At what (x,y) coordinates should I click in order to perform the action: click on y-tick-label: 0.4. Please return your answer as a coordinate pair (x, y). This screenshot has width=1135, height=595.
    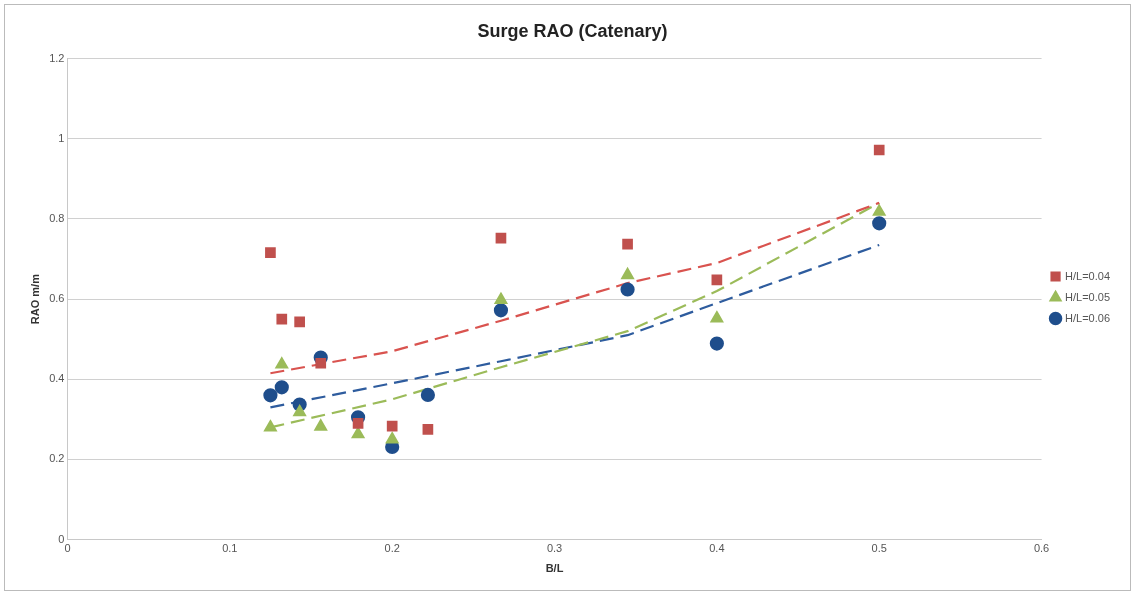
    Looking at the image, I should click on (57, 378).